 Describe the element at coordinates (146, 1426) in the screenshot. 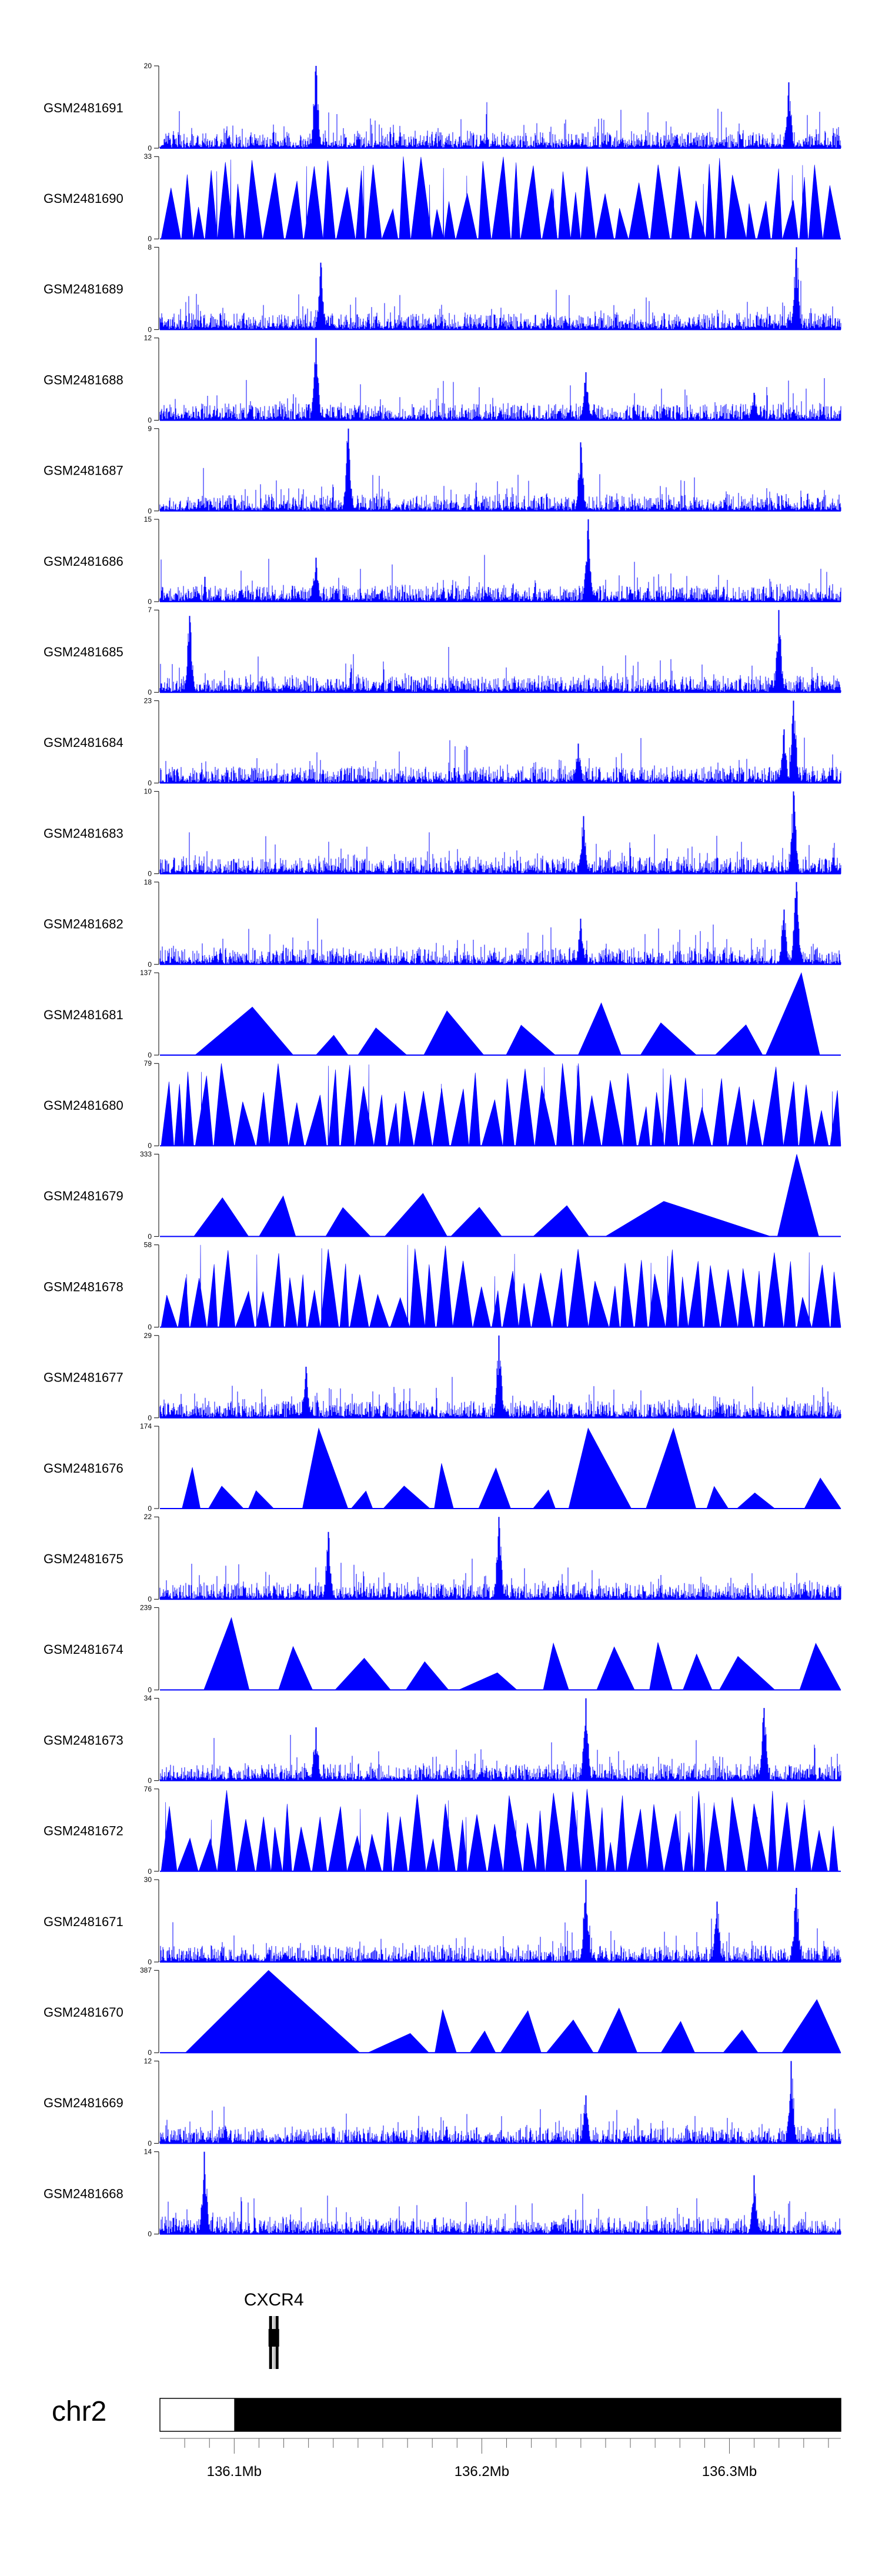

I see `y-max-label: 174` at that location.